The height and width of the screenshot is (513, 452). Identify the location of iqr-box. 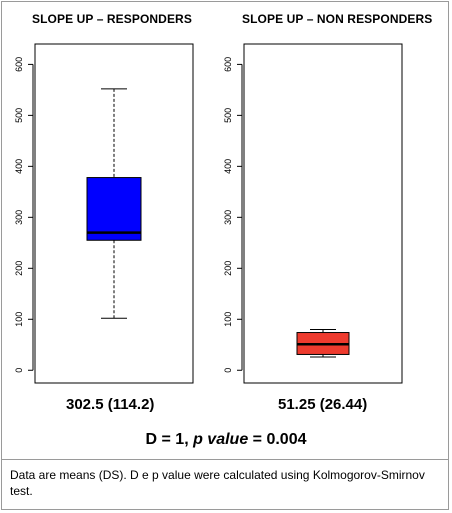
(114, 209).